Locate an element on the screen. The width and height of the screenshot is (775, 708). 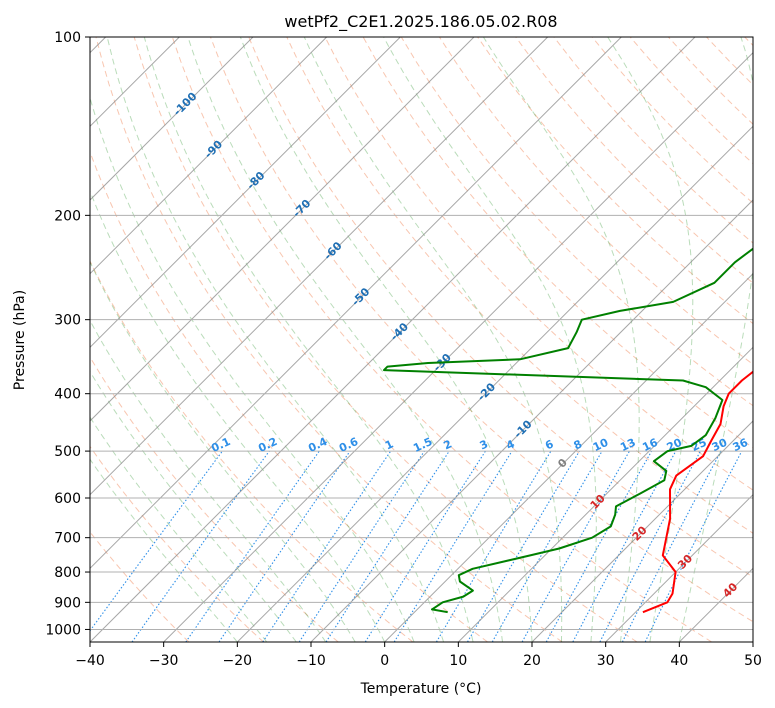
temperature-profile-line is located at coordinates (697, 492).